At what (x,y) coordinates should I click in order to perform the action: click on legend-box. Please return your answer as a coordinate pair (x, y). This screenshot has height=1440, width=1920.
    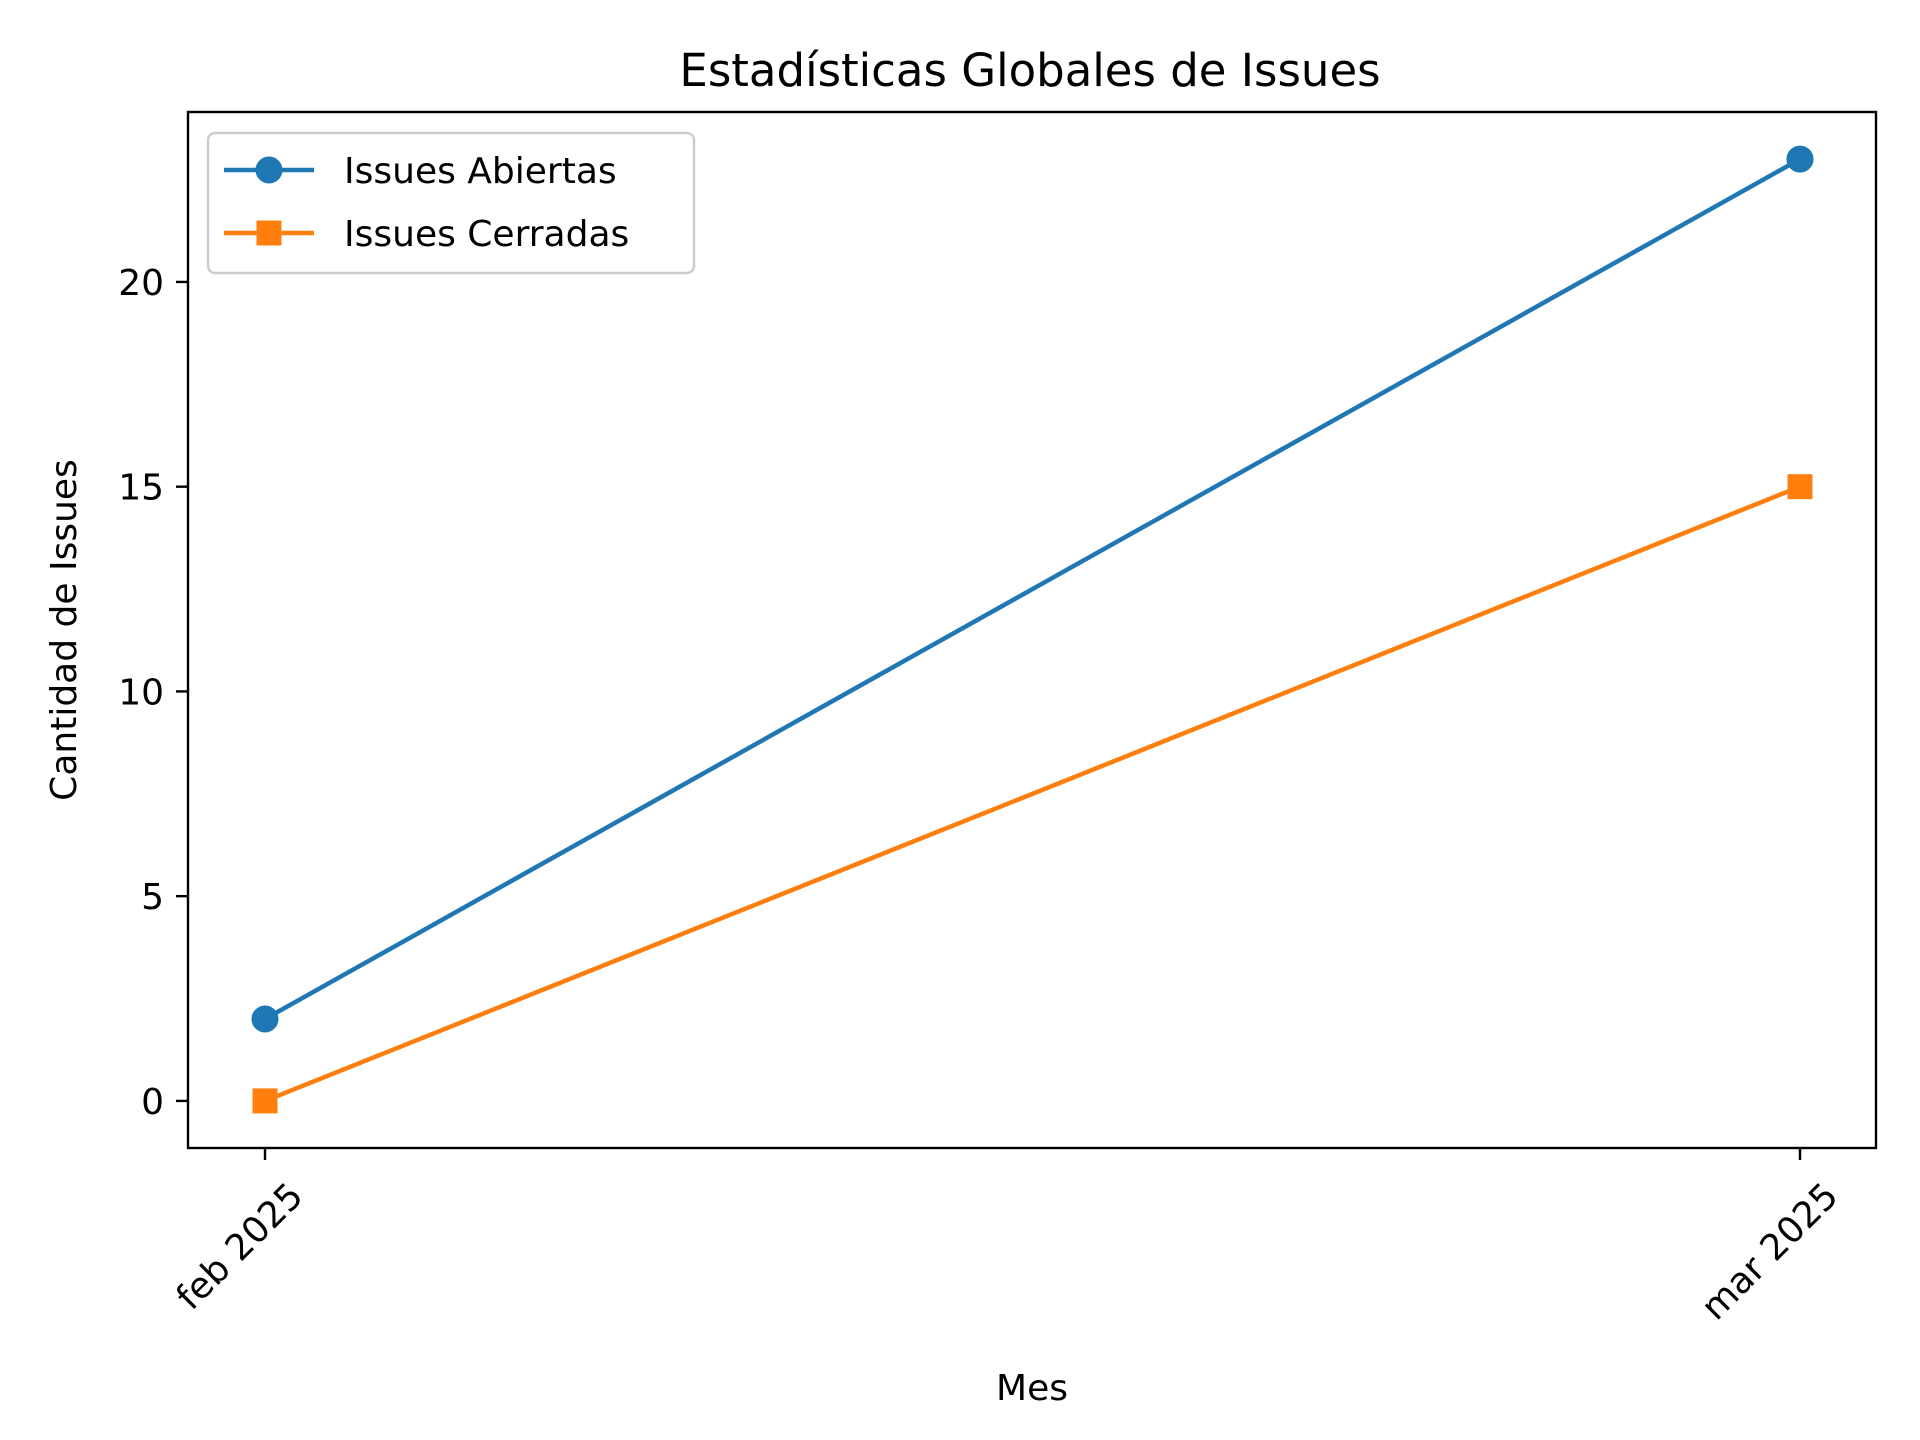
    Looking at the image, I should click on (451, 203).